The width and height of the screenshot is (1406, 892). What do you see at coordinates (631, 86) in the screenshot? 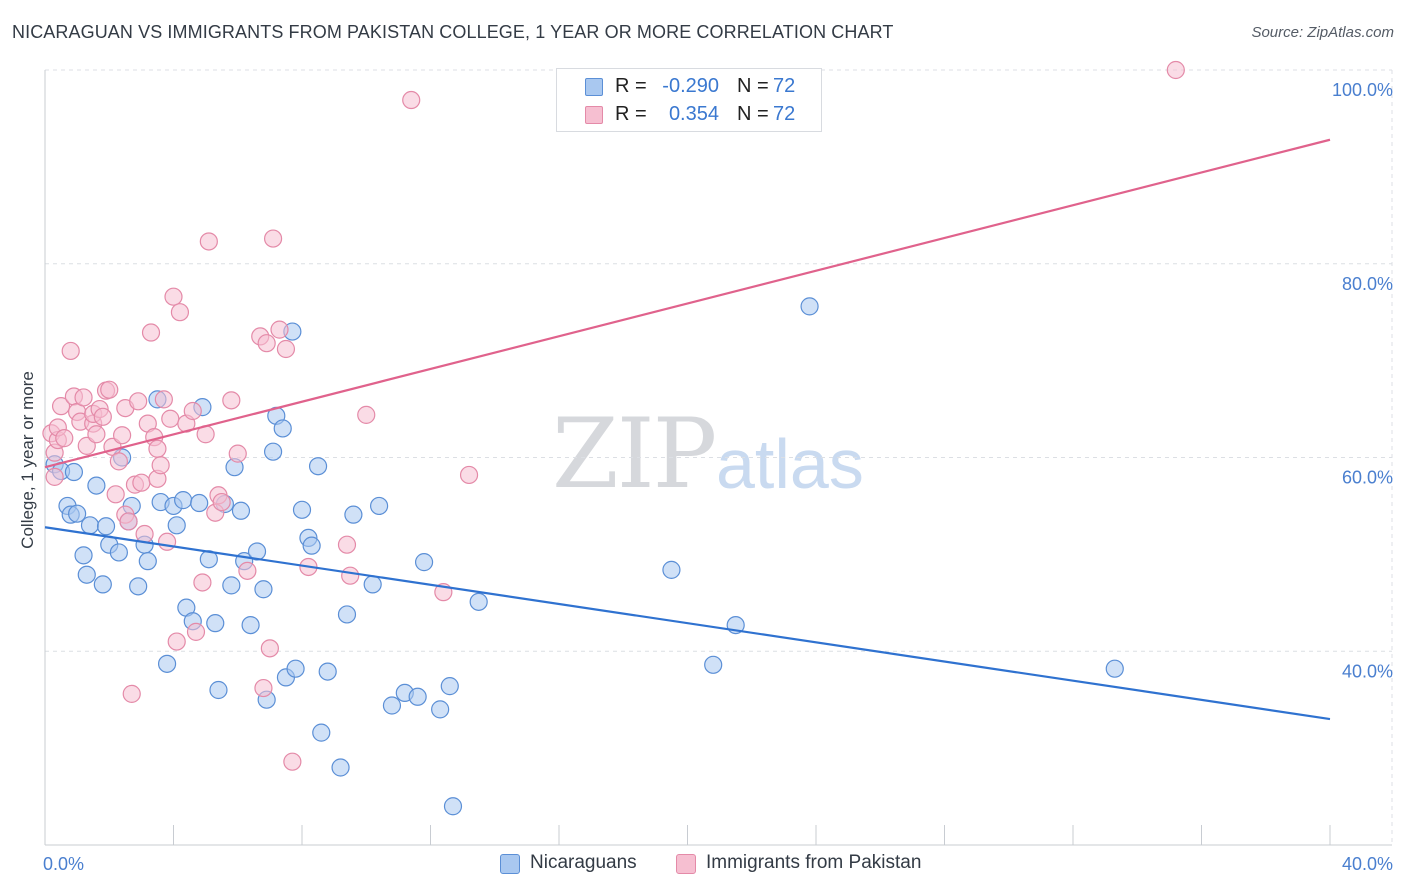
I see `legend-r-label: R =` at bounding box center [631, 86].